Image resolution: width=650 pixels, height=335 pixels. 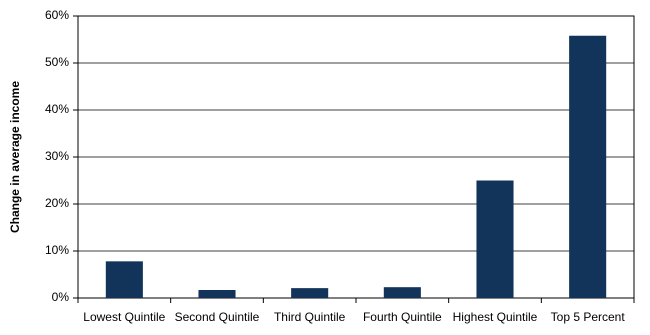 What do you see at coordinates (15, 157) in the screenshot?
I see `y-axis-label: Change in average income` at bounding box center [15, 157].